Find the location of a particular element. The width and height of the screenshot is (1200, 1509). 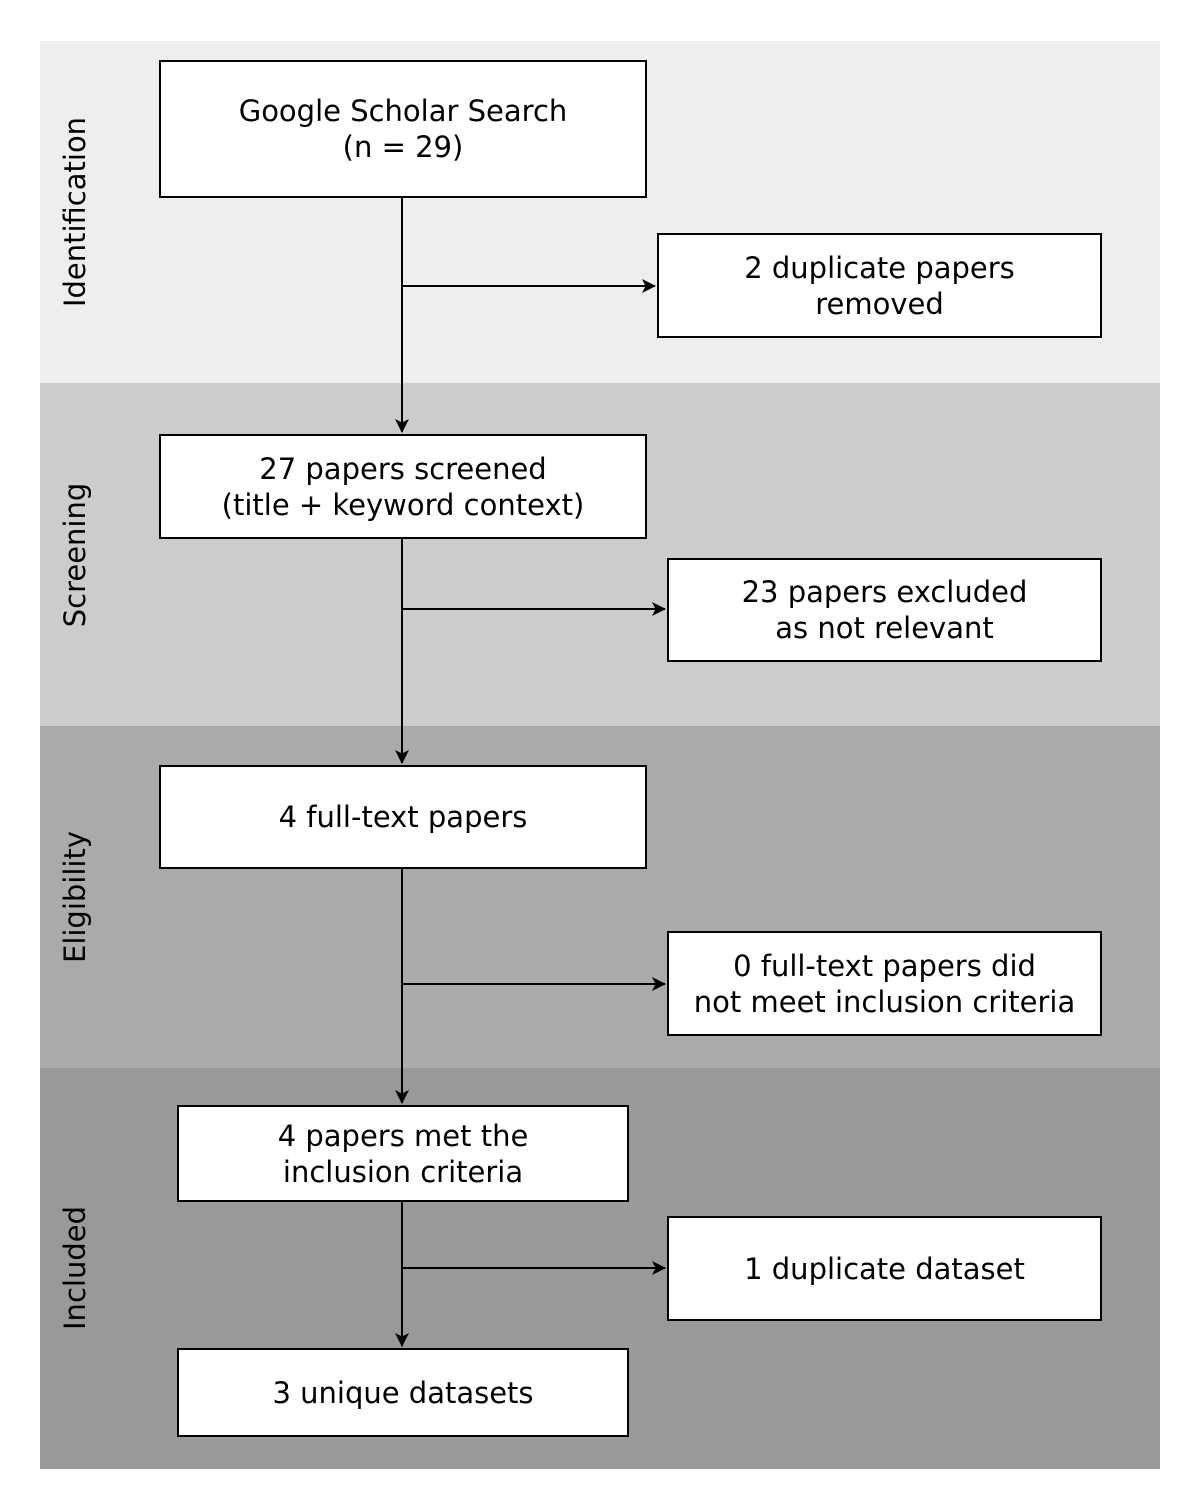

box-text-line2: inclusion criteria is located at coordinates (403, 1171).